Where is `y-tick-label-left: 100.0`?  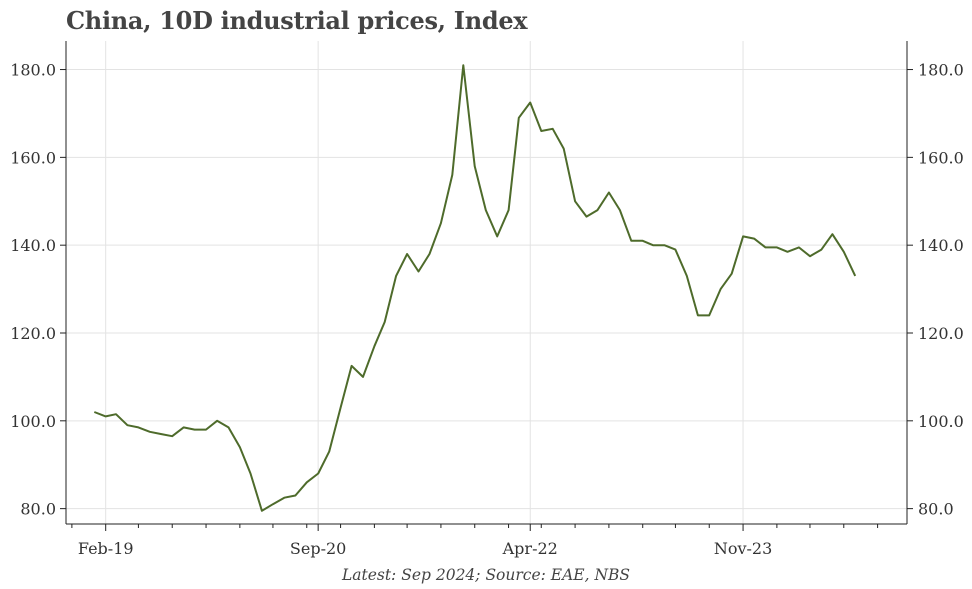 y-tick-label-left: 100.0 is located at coordinates (33, 421).